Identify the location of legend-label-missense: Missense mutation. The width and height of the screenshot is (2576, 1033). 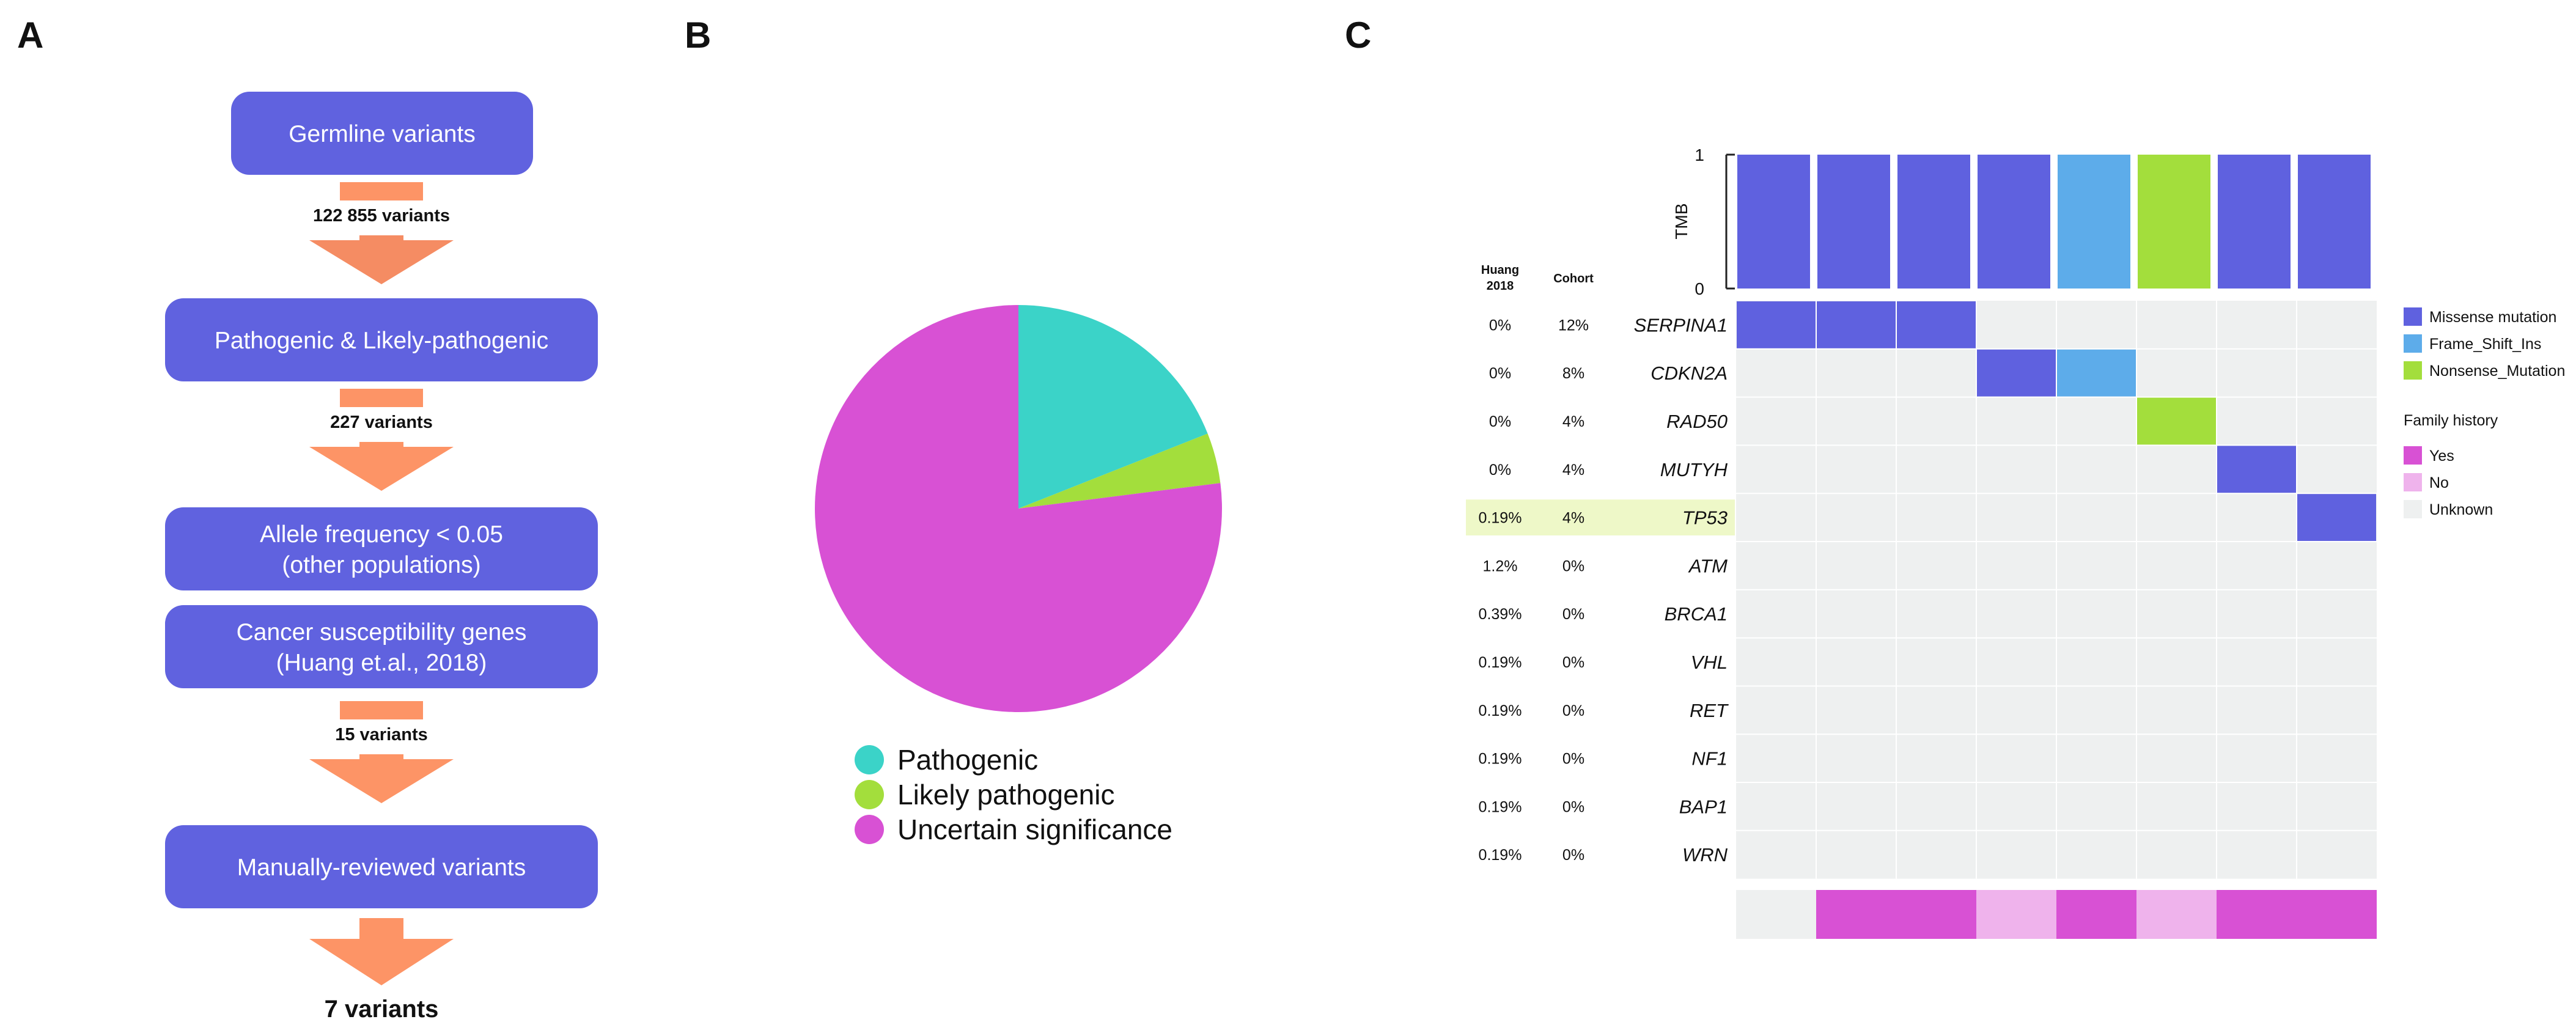
(2492, 317).